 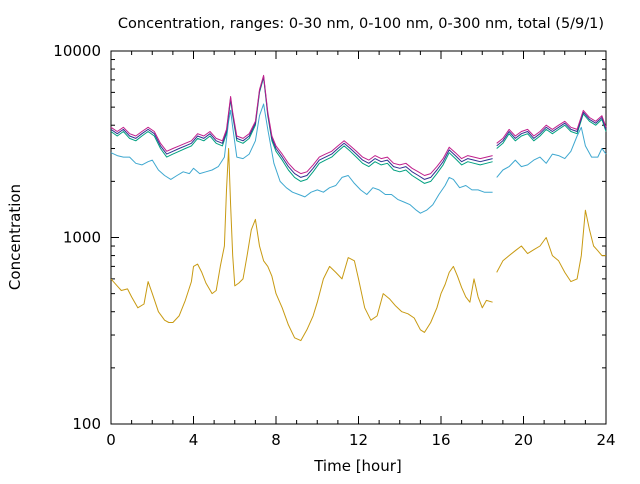 I want to click on x-tick-label: 4, so click(x=194, y=440).